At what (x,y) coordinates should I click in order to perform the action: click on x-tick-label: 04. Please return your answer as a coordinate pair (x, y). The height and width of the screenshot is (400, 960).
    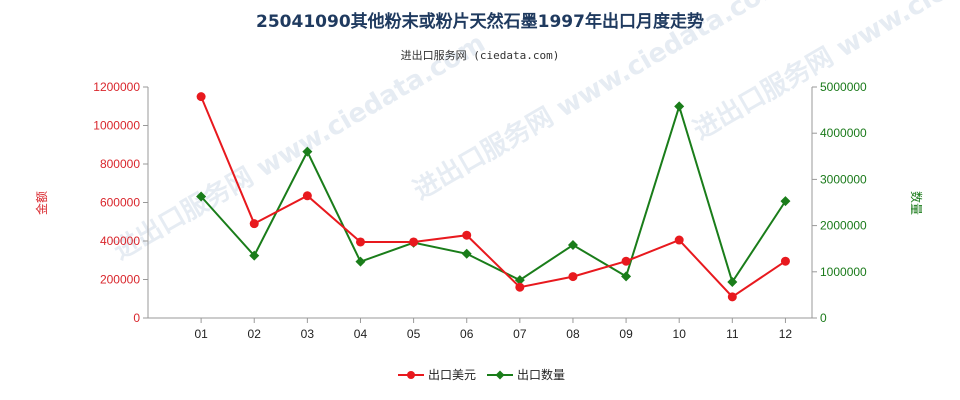
    Looking at the image, I should click on (361, 334).